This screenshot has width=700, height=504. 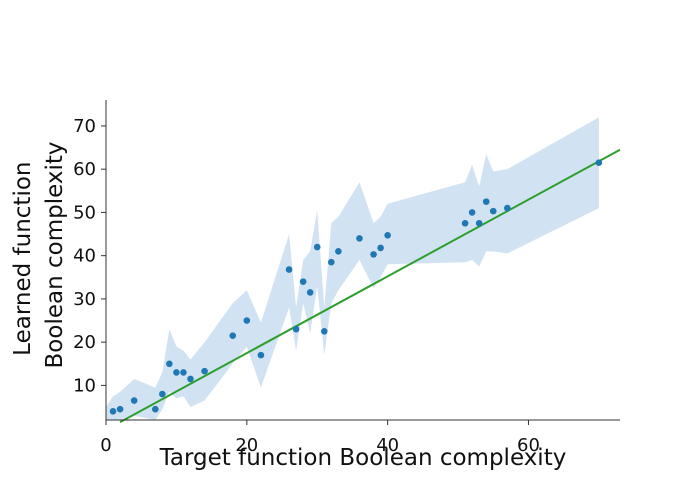 What do you see at coordinates (23, 259) in the screenshot?
I see `y-axis-title-line-1: Learned function` at bounding box center [23, 259].